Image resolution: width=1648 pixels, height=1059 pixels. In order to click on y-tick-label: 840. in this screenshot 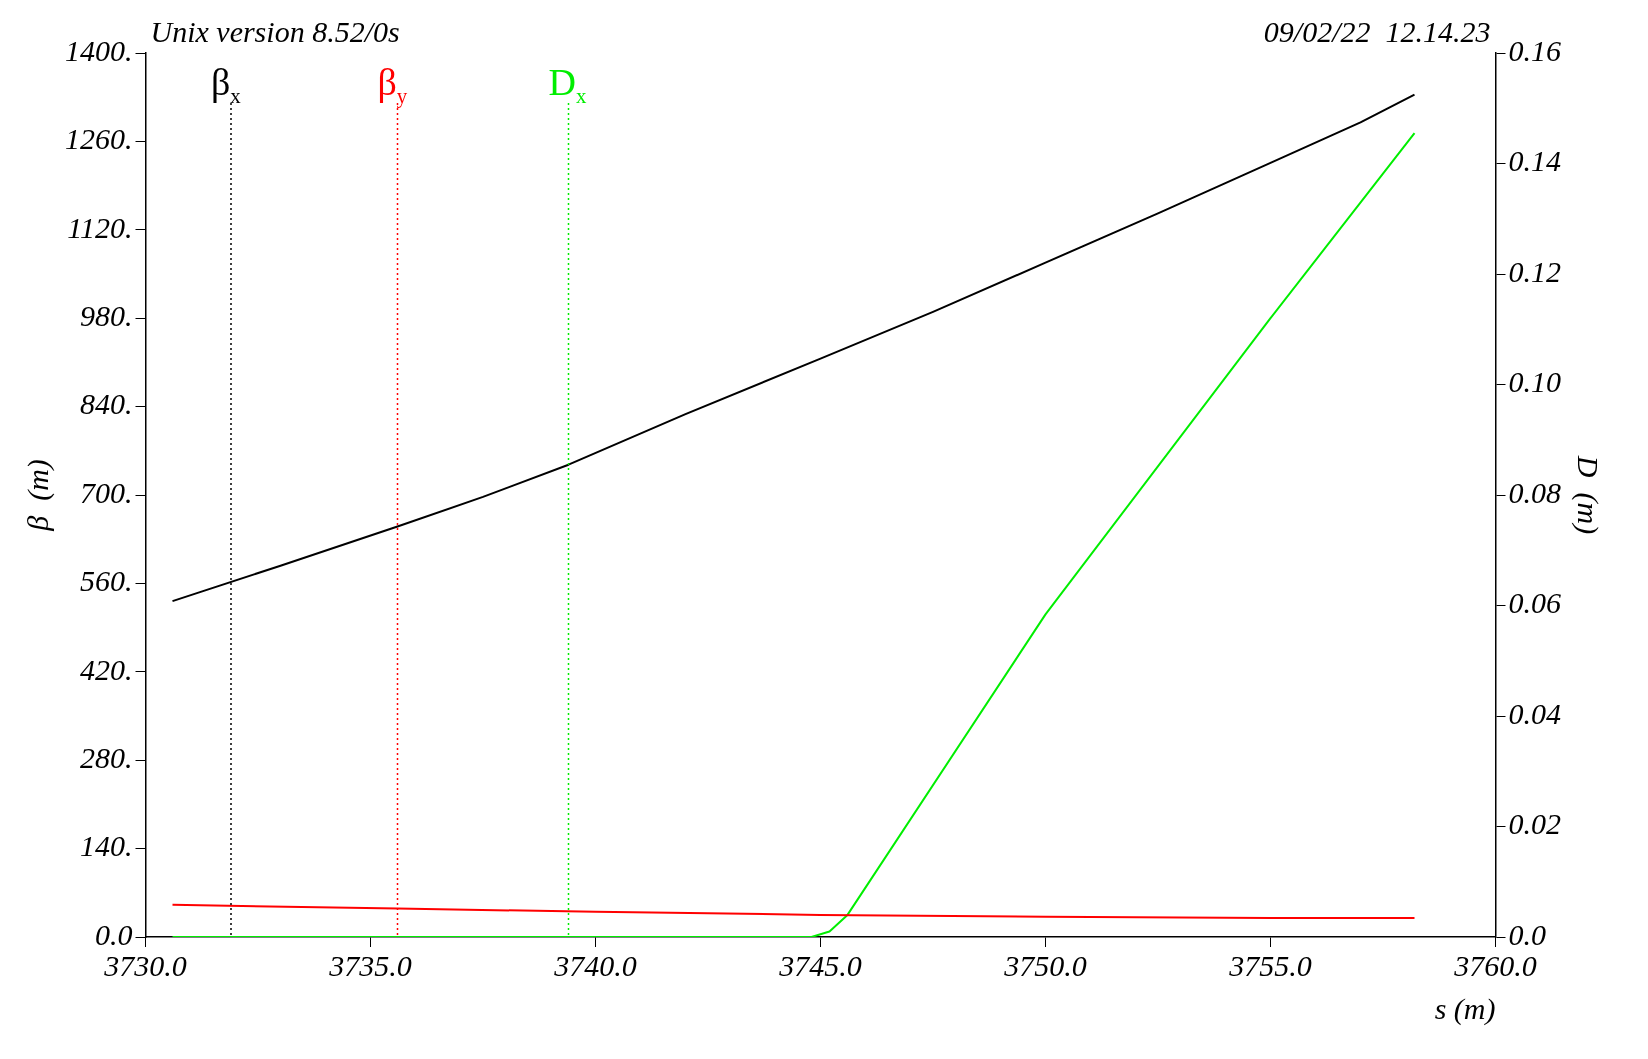, I will do `click(106, 404)`.